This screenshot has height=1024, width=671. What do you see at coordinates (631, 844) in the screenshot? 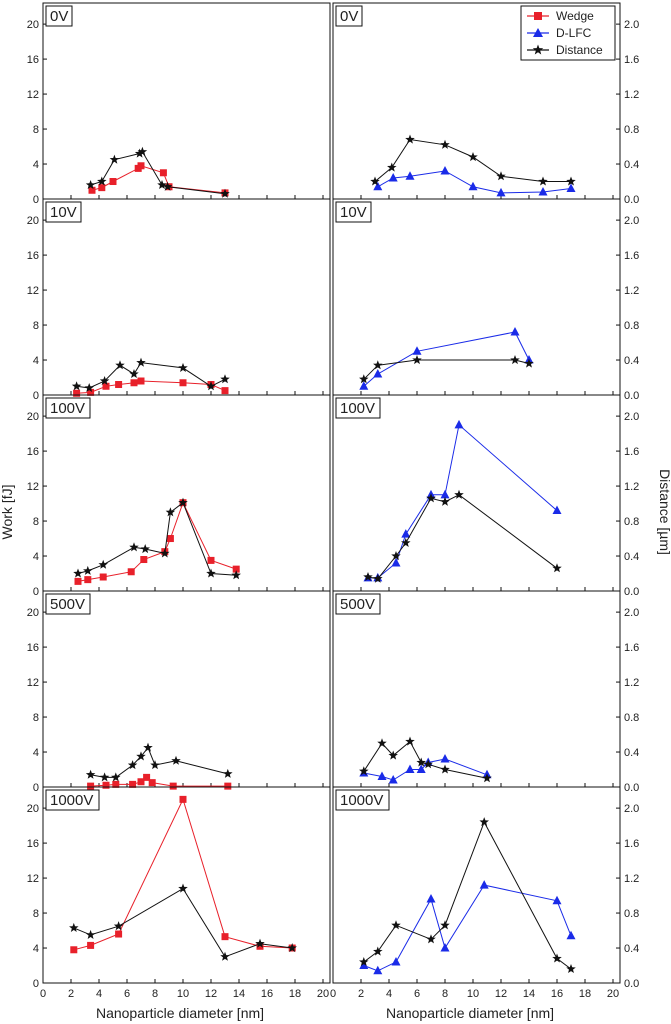
I see `y-right-tick-label: 1.6` at bounding box center [631, 844].